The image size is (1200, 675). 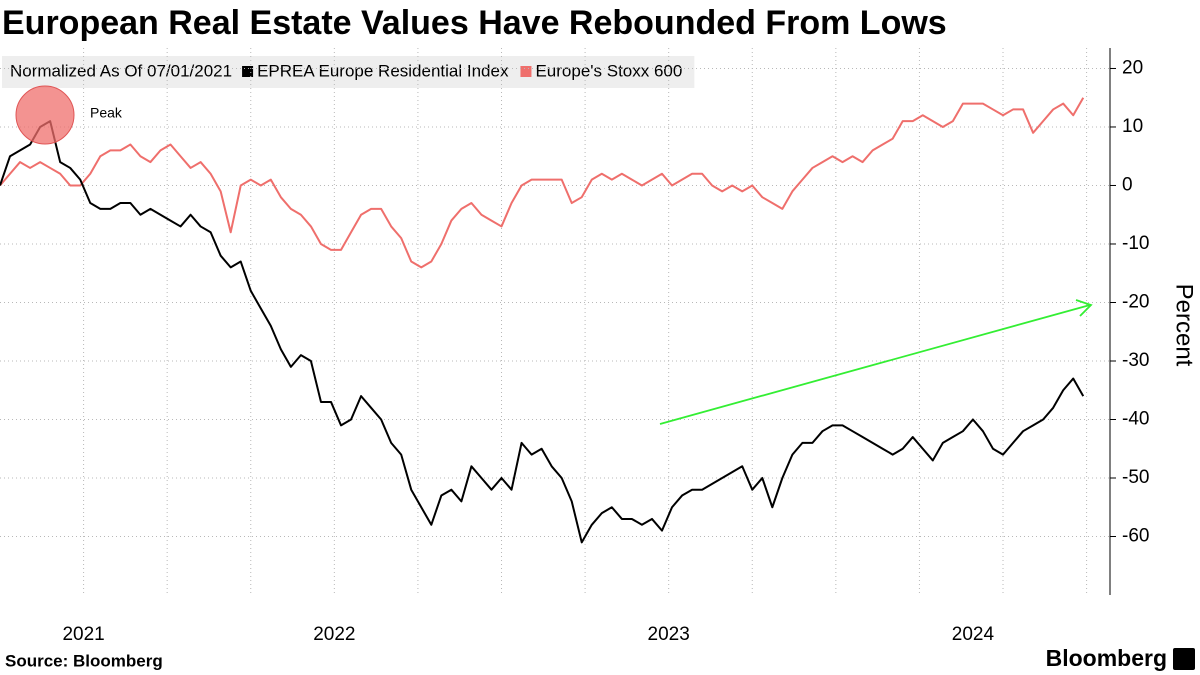 What do you see at coordinates (973, 634) in the screenshot?
I see `x-tick-label: 2024` at bounding box center [973, 634].